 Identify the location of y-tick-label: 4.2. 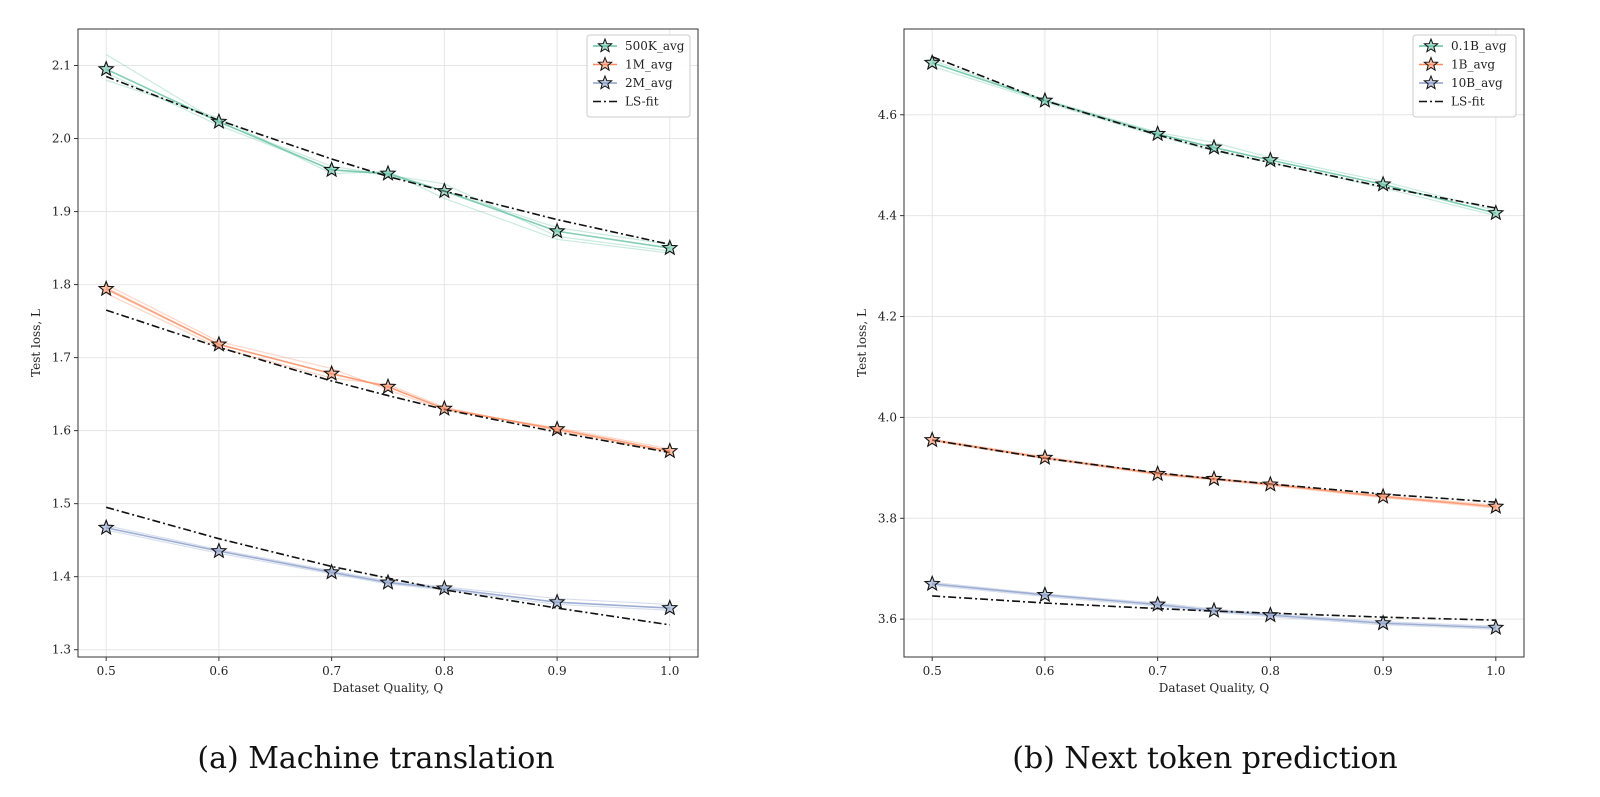
(887, 317).